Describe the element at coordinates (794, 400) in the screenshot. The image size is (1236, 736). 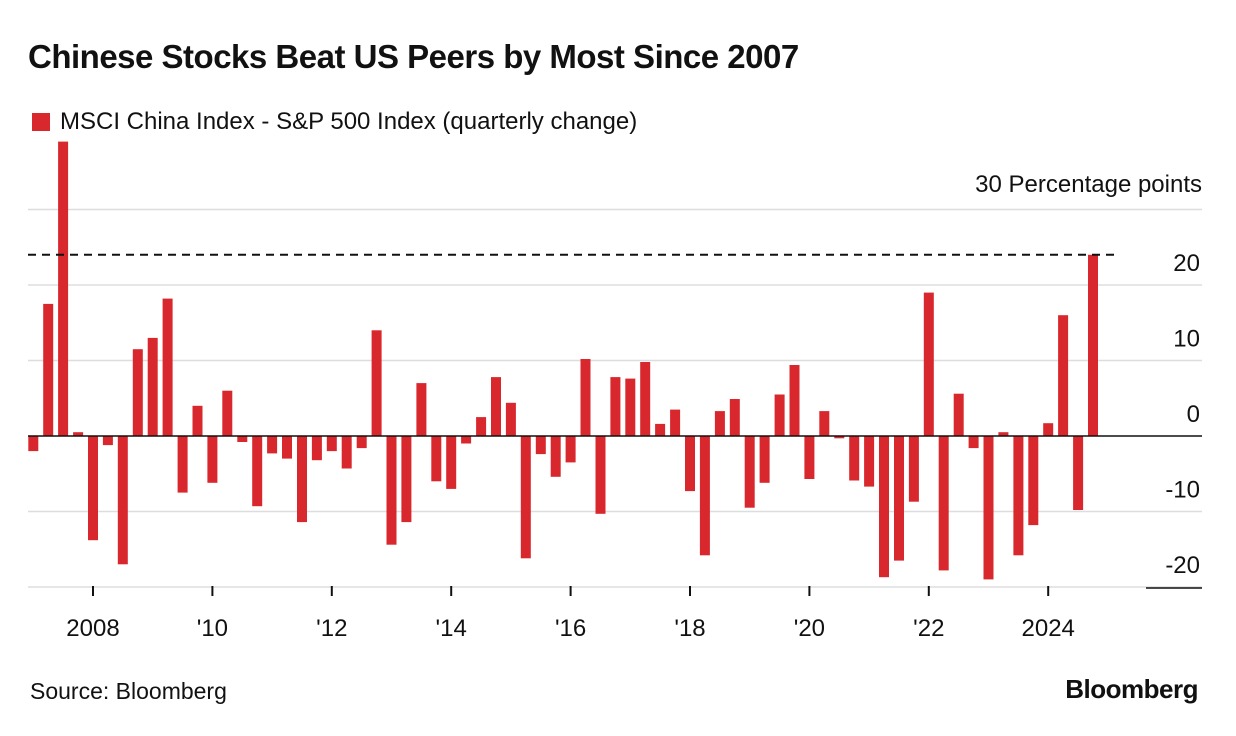
I see `bar-2019Q4` at that location.